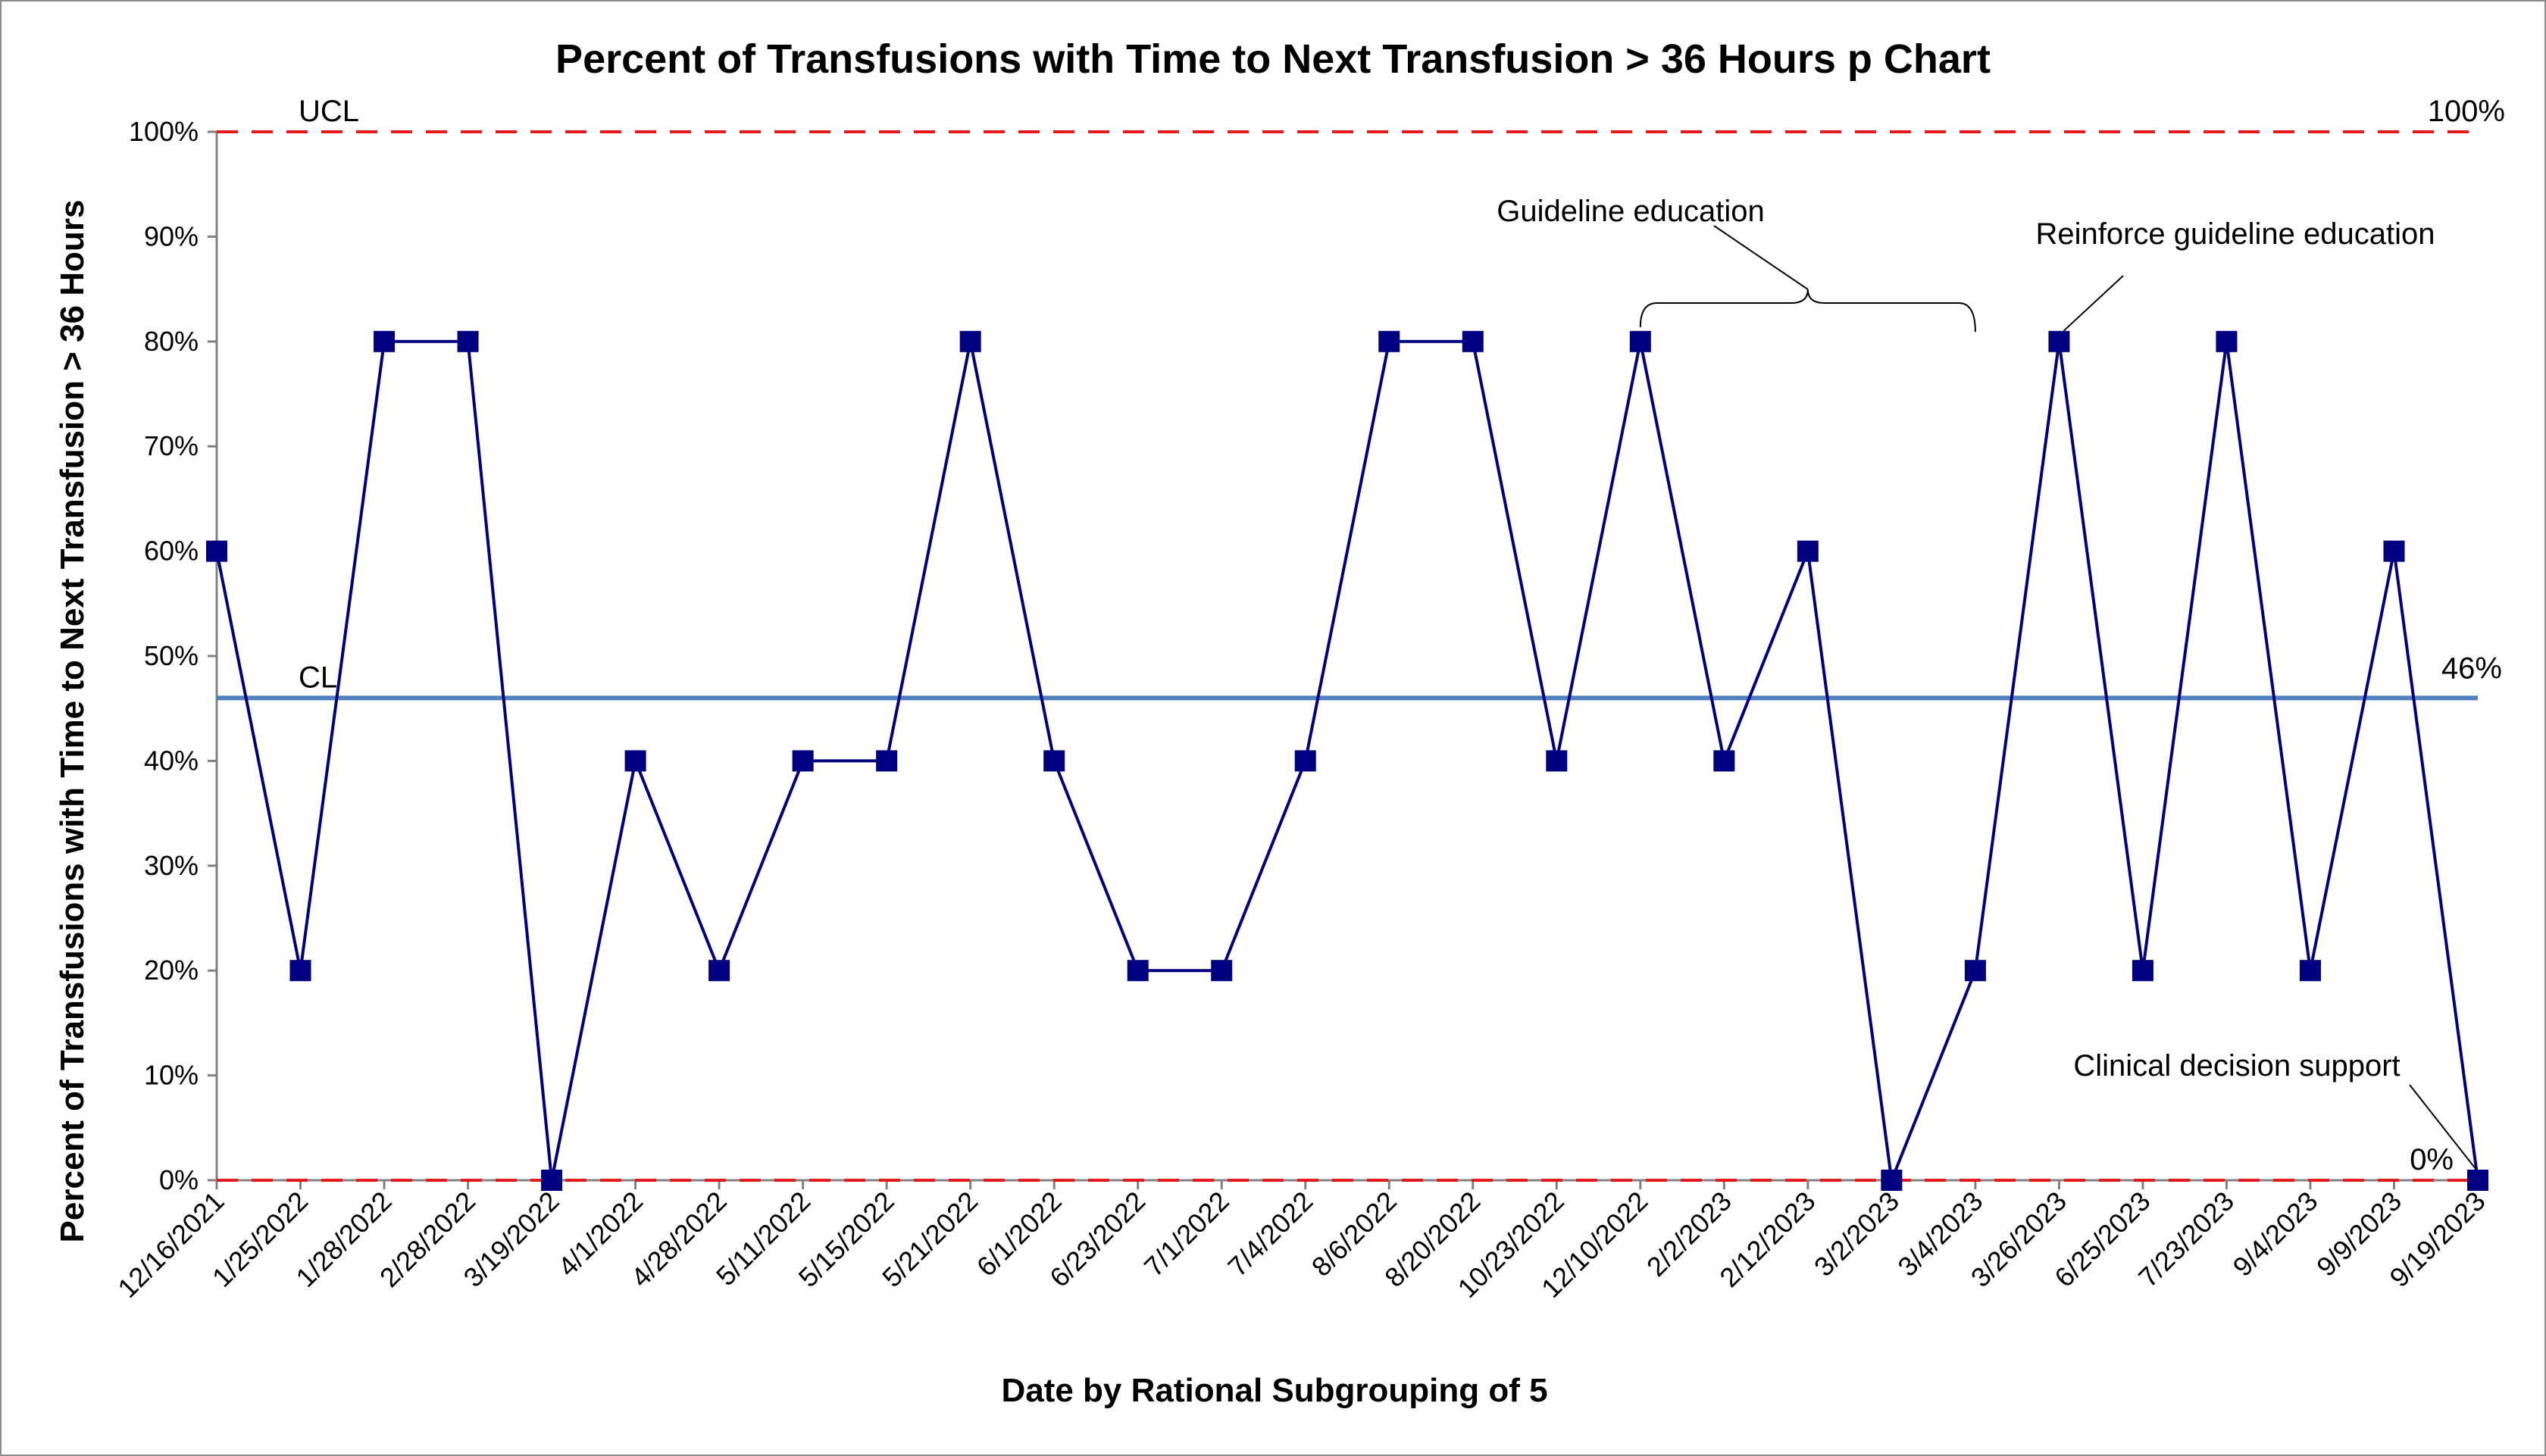 The width and height of the screenshot is (2546, 1456). What do you see at coordinates (170, 1245) in the screenshot?
I see `x-tick-label: 12/16/2021` at bounding box center [170, 1245].